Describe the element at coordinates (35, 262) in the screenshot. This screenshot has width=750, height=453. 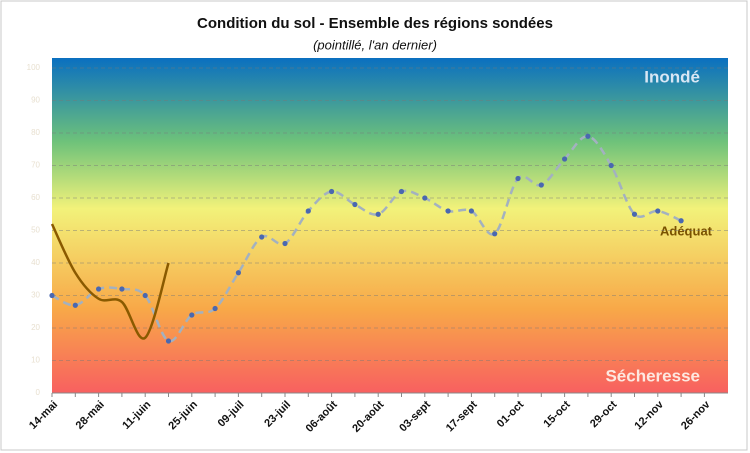
I see `y-tick-label: 40` at that location.